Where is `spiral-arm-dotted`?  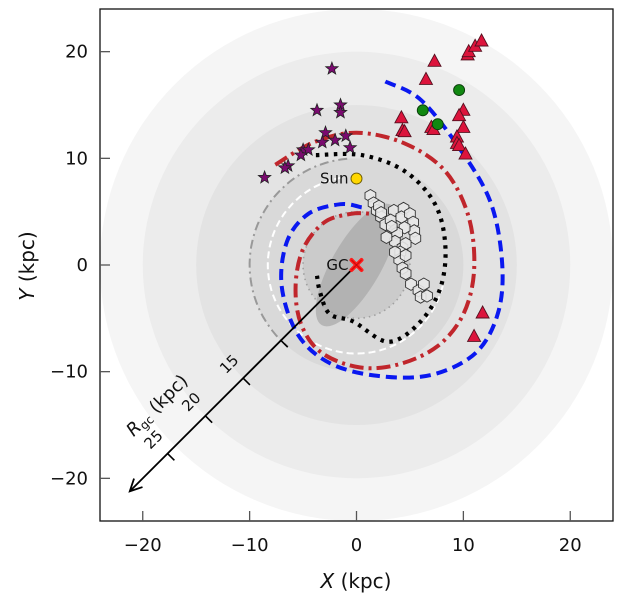 spiral-arm-dotted is located at coordinates (381, 247).